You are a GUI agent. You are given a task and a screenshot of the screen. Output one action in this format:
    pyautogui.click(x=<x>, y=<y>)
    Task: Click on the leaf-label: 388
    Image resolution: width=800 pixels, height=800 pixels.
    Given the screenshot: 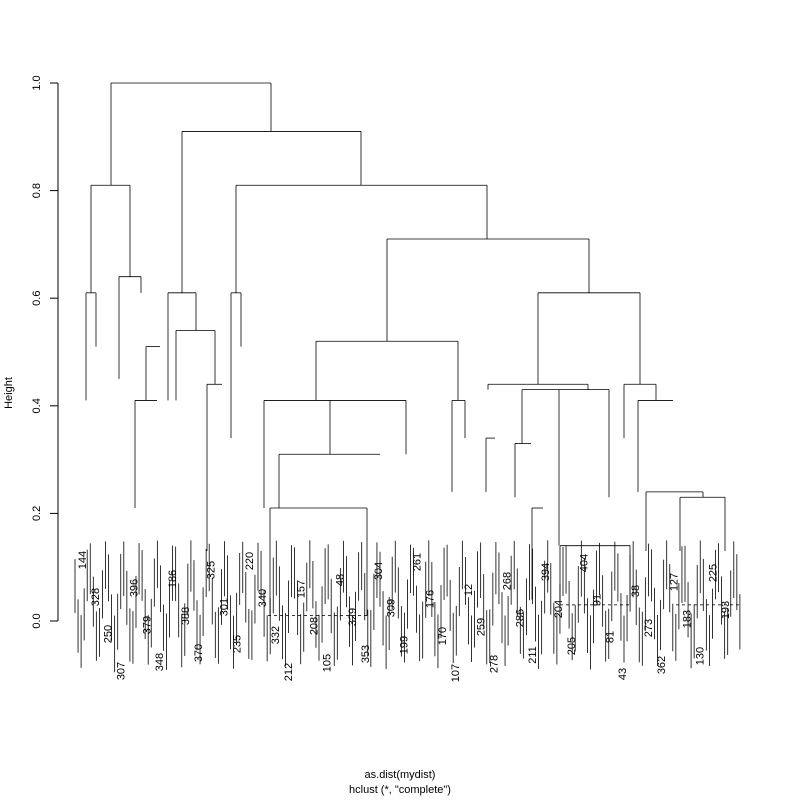 What is the action you would take?
    pyautogui.click(x=186, y=616)
    